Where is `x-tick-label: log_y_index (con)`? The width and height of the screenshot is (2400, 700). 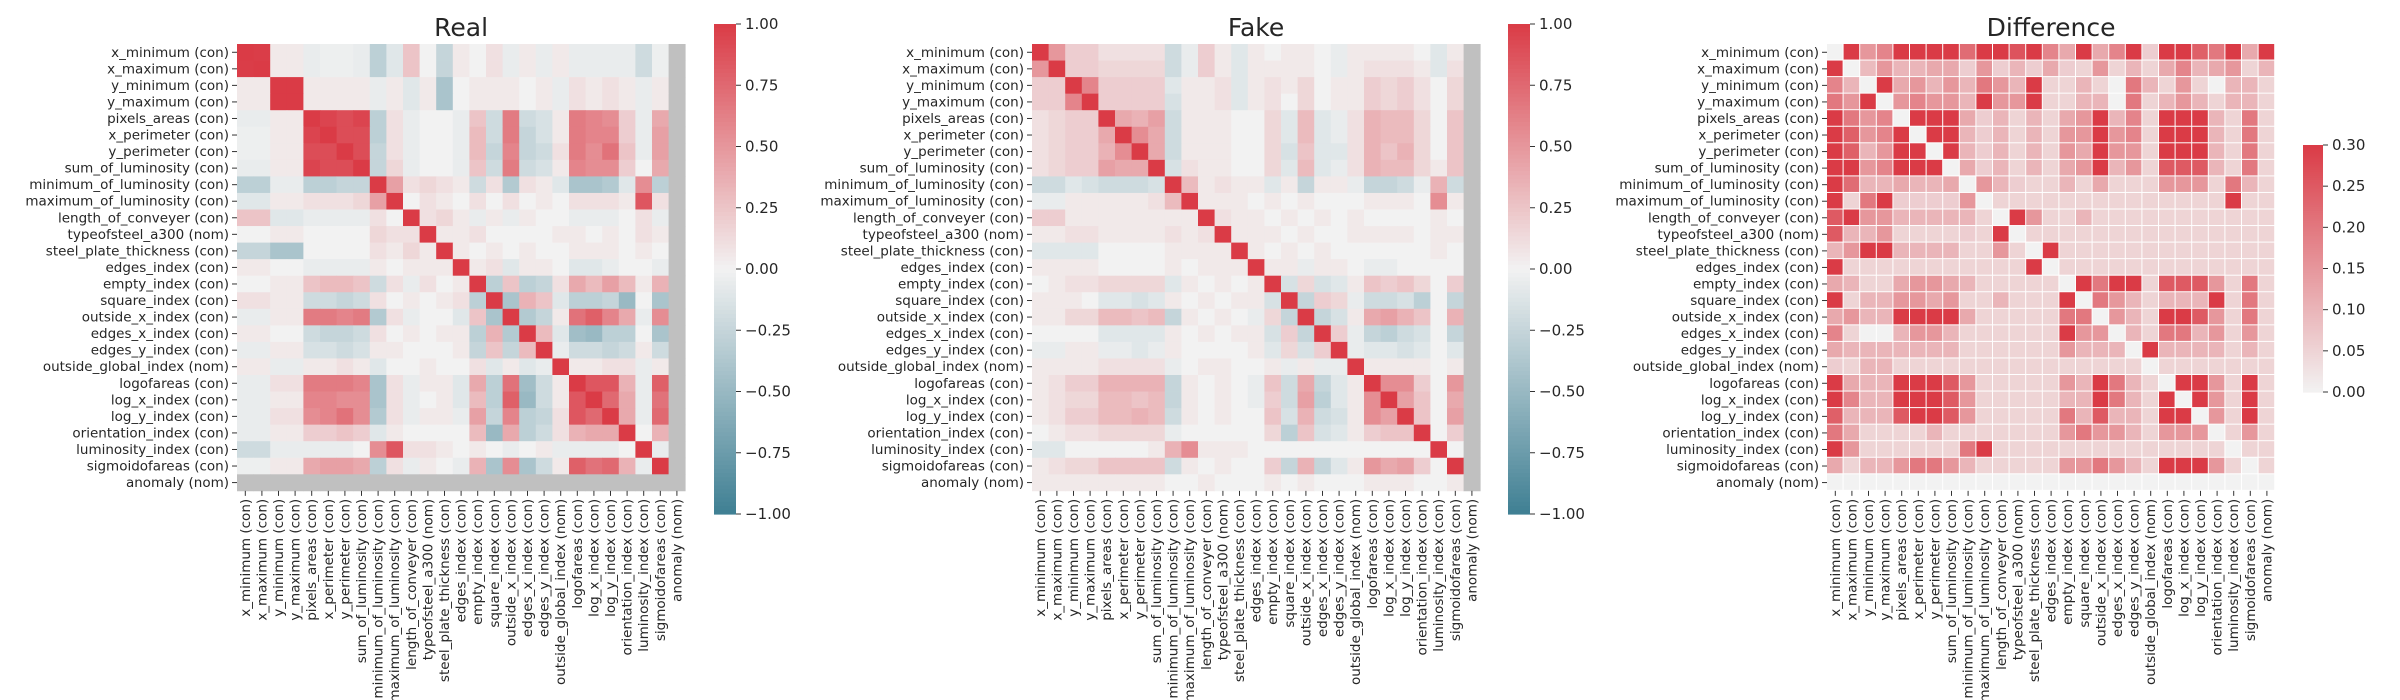 x-tick-label: log_y_index (con) is located at coordinates (611, 558).